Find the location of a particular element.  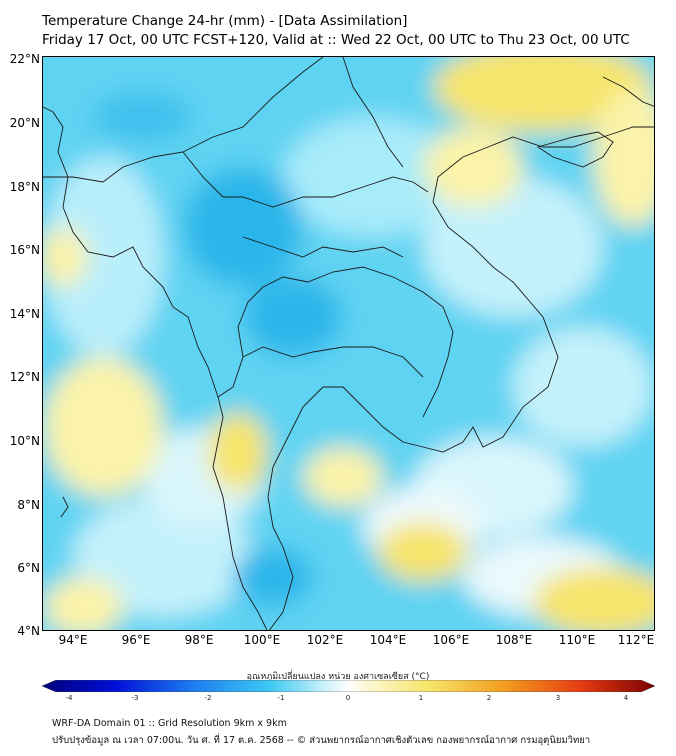

lat-label: 10°N is located at coordinates (24, 441).